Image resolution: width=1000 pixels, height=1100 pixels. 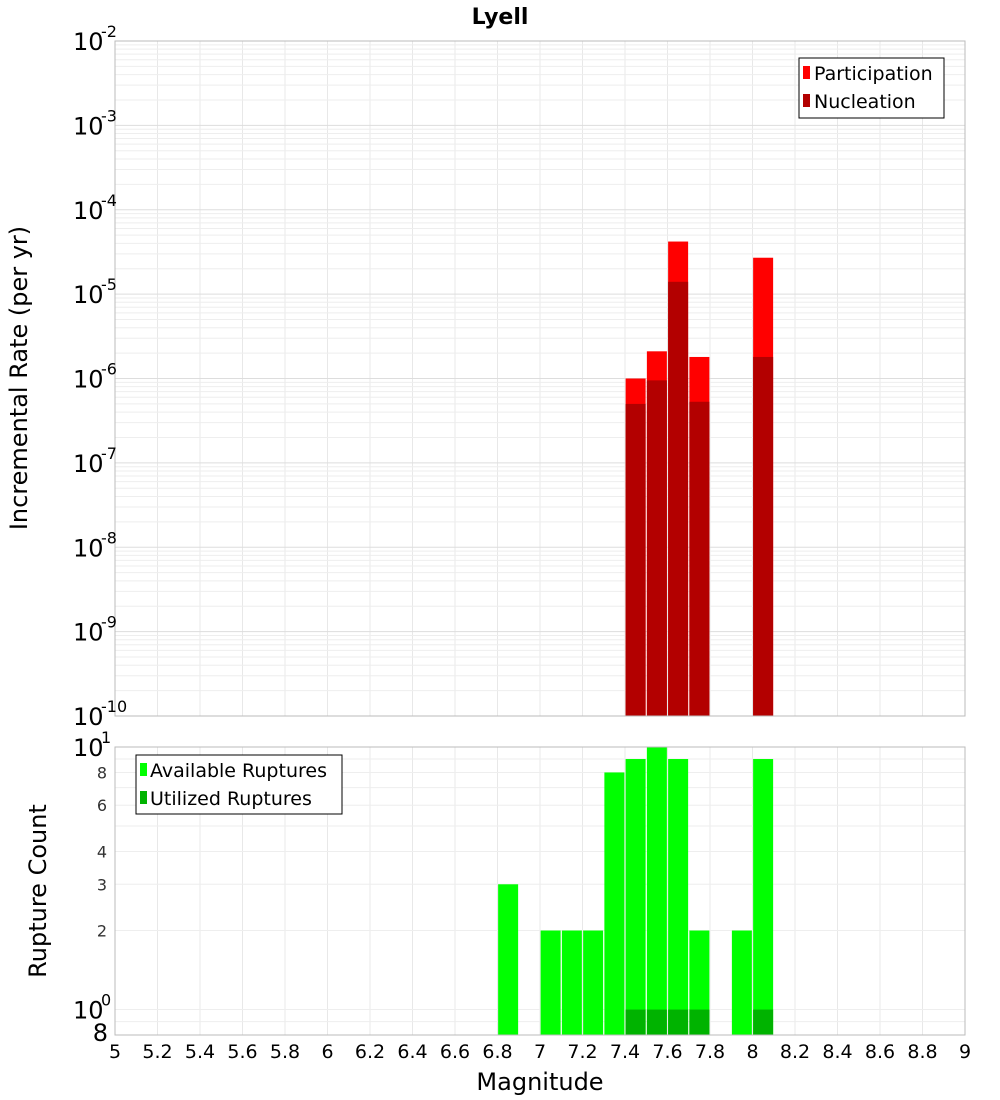 I want to click on top-y-tick-exponent: -3, so click(x=109, y=115).